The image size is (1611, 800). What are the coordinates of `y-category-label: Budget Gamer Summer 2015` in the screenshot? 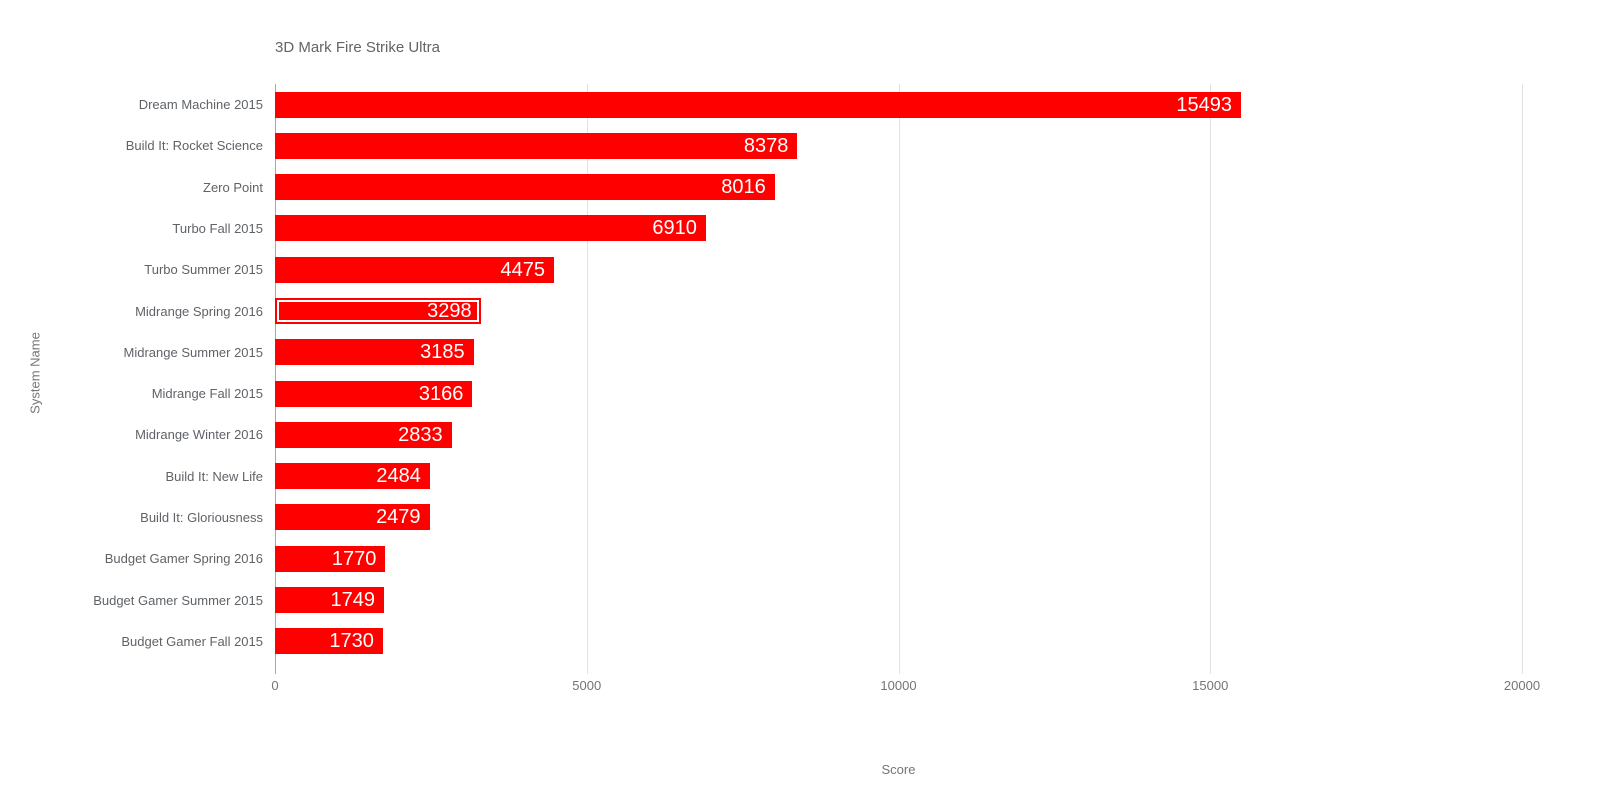 It's located at (178, 600).